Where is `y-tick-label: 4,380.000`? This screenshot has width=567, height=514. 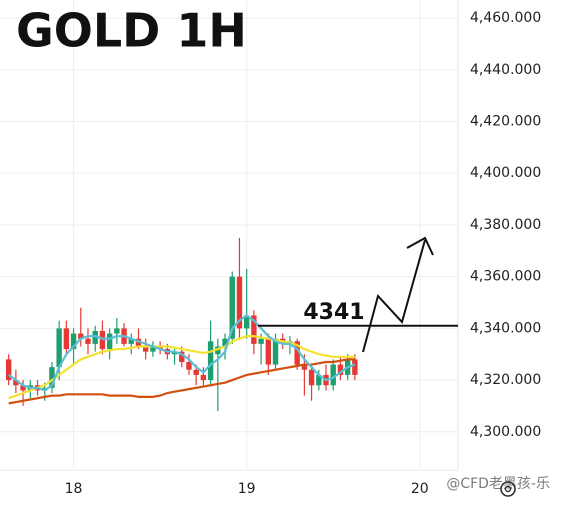
y-tick-label: 4,380.000 is located at coordinates (505, 225).